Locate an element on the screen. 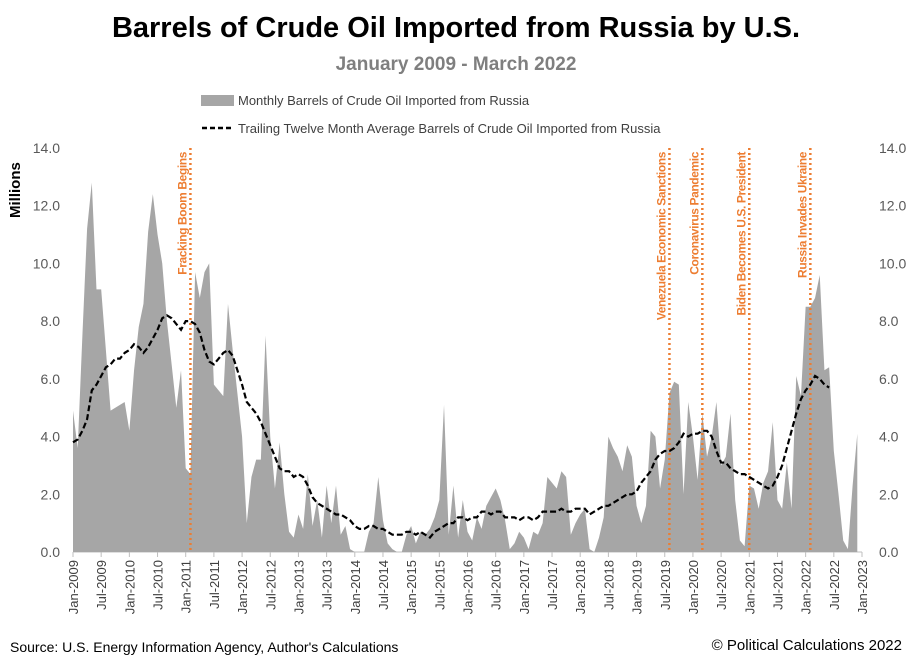 This screenshot has height=662, width=912. y-tick-label-left: 14.0 is located at coordinates (46, 148).